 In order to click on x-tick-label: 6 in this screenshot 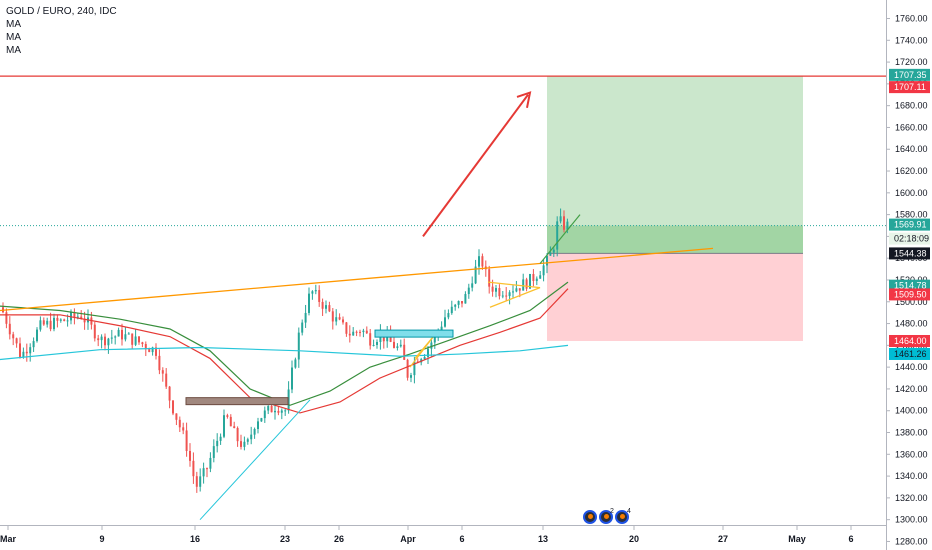, I will do `click(850, 539)`.